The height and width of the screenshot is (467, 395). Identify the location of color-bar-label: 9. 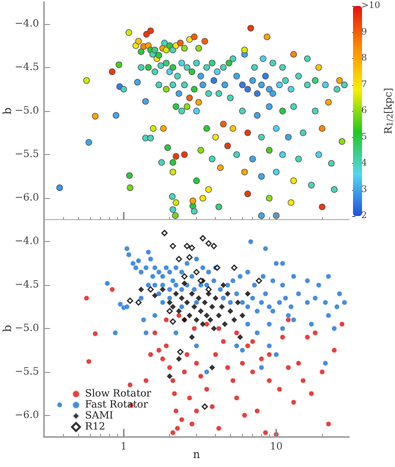
(364, 32).